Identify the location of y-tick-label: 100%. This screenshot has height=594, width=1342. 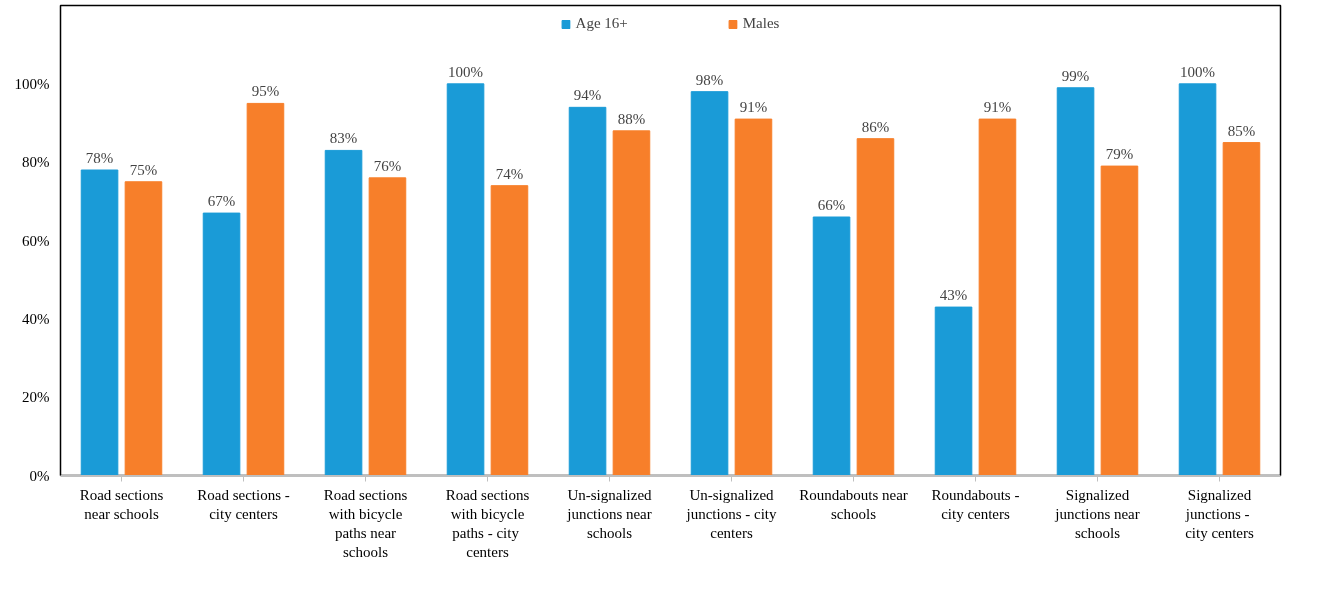
(32, 83).